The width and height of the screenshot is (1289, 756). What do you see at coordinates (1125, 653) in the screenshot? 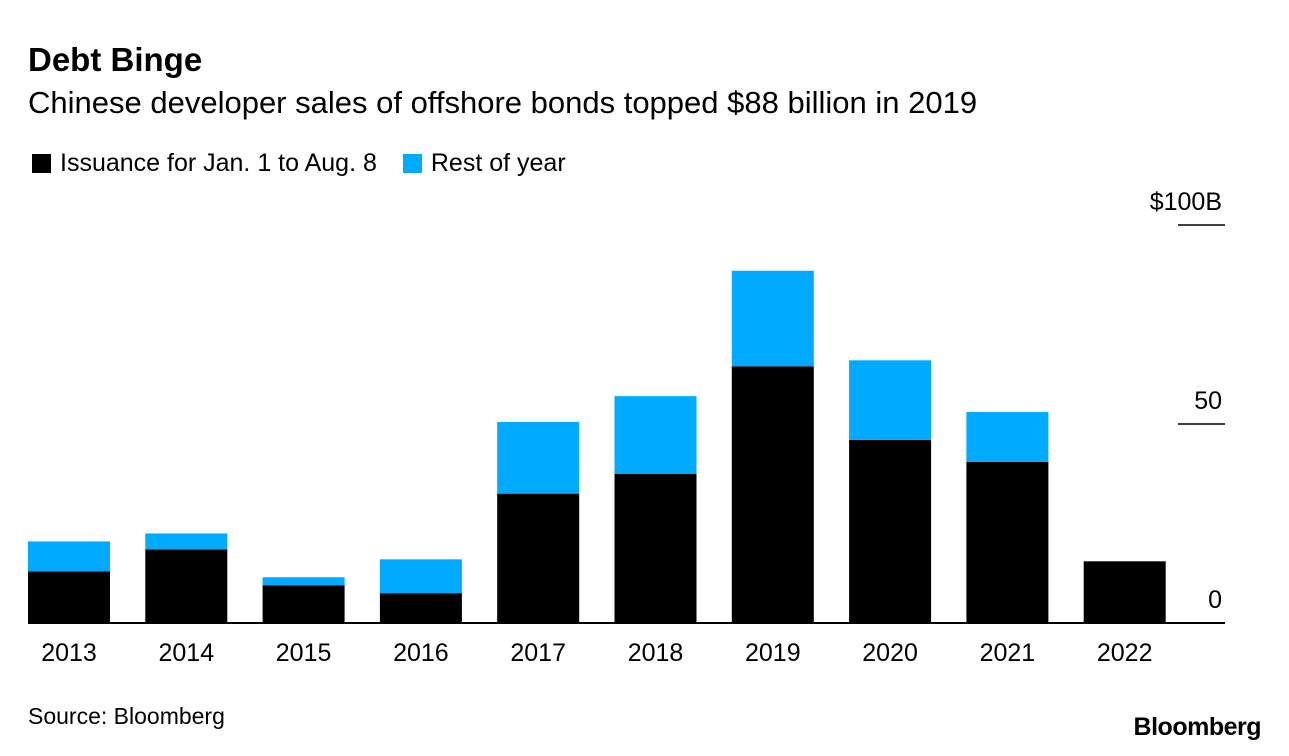
I see `x-tick-label-2022: 2022` at bounding box center [1125, 653].